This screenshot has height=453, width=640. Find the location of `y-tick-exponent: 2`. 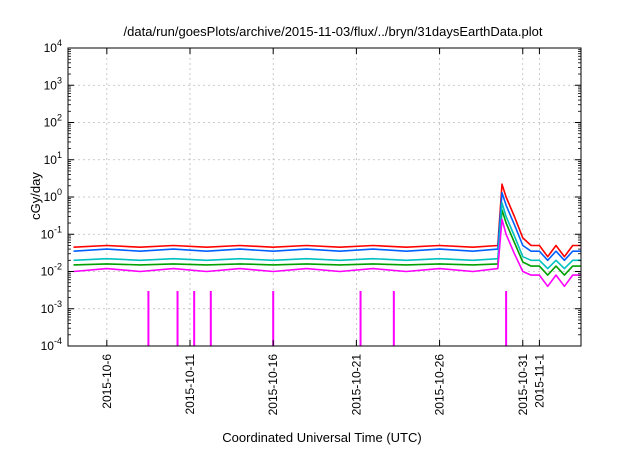

y-tick-exponent: 2 is located at coordinates (59, 118).